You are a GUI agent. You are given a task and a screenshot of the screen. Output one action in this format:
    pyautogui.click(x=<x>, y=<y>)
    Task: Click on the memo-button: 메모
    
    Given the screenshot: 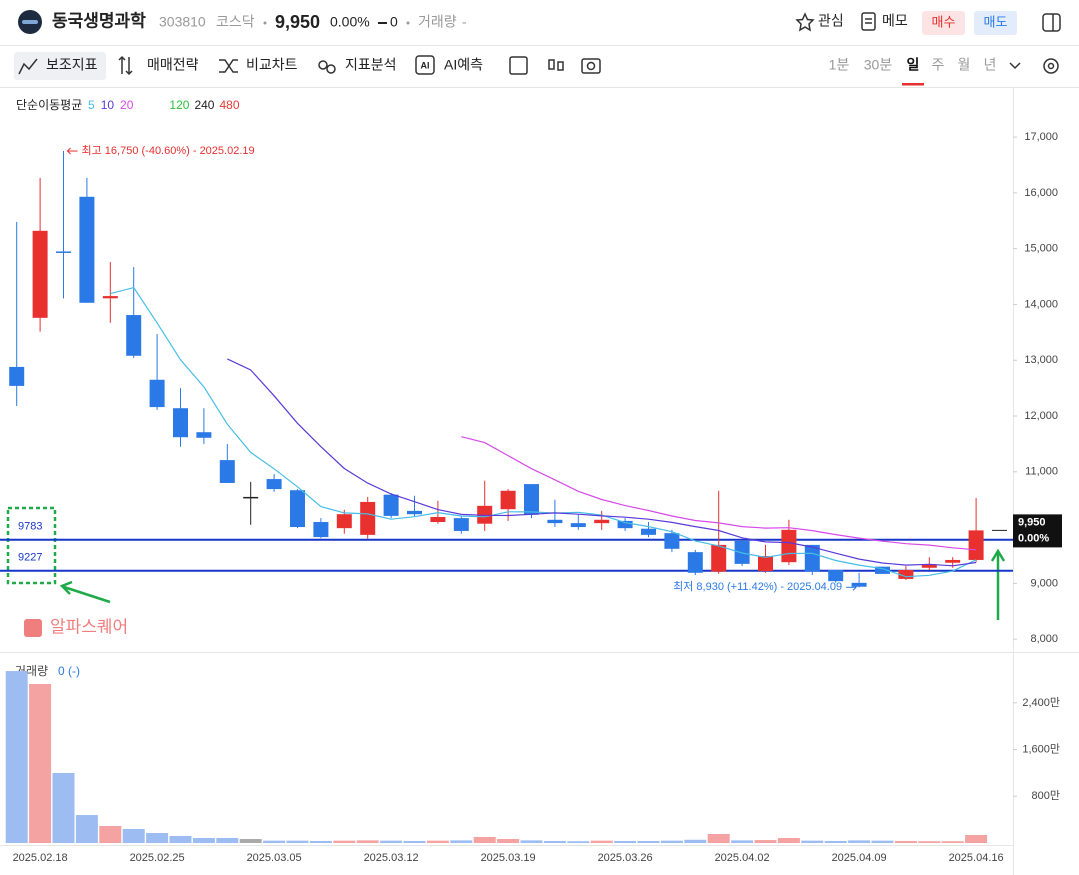 What is the action you would take?
    pyautogui.click(x=895, y=21)
    